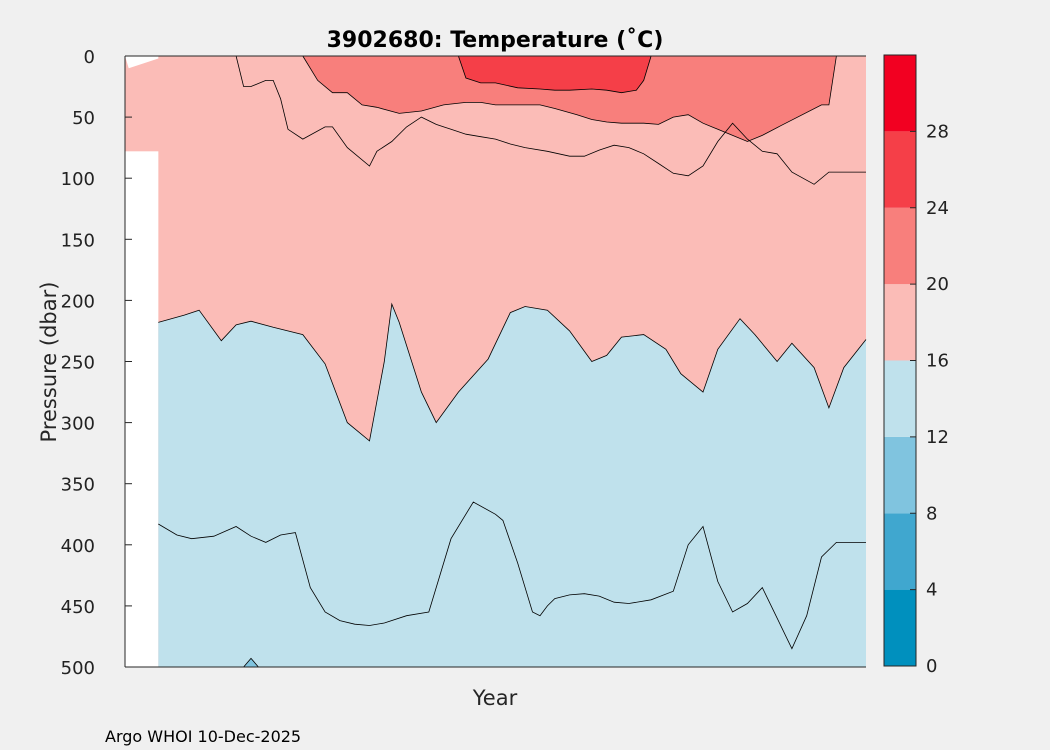  I want to click on y-tick-label: 0, so click(89, 57).